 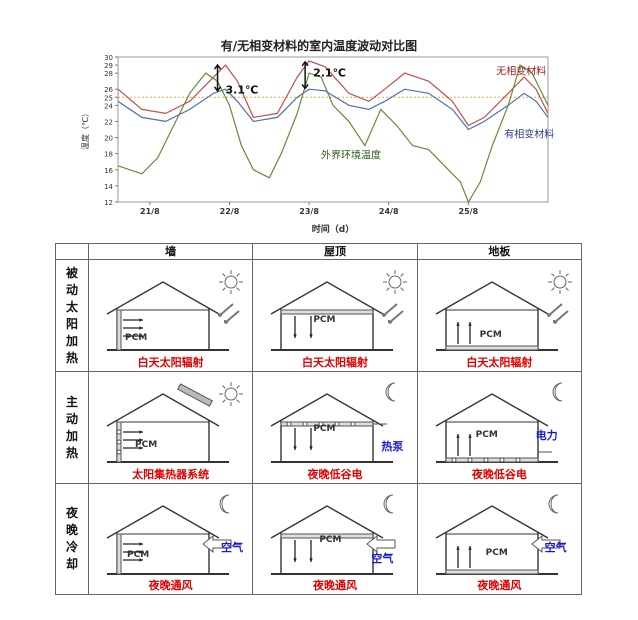 What do you see at coordinates (305, 86) in the screenshot?
I see `amplitude-arrow-2-tail` at bounding box center [305, 86].